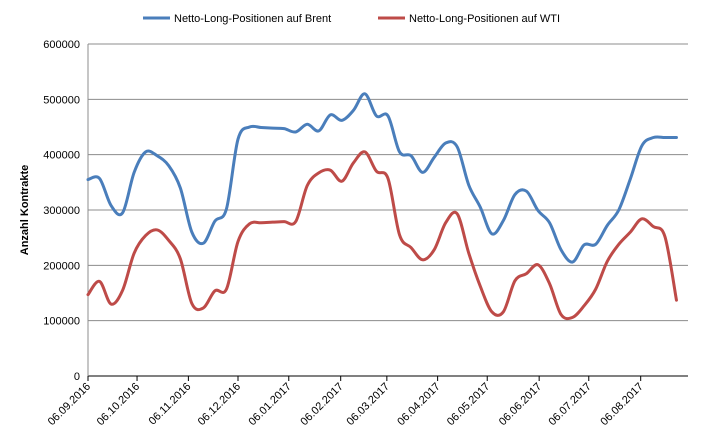 The width and height of the screenshot is (713, 444). Describe the element at coordinates (61, 156) in the screenshot. I see `y-tick-label: 400000` at that location.